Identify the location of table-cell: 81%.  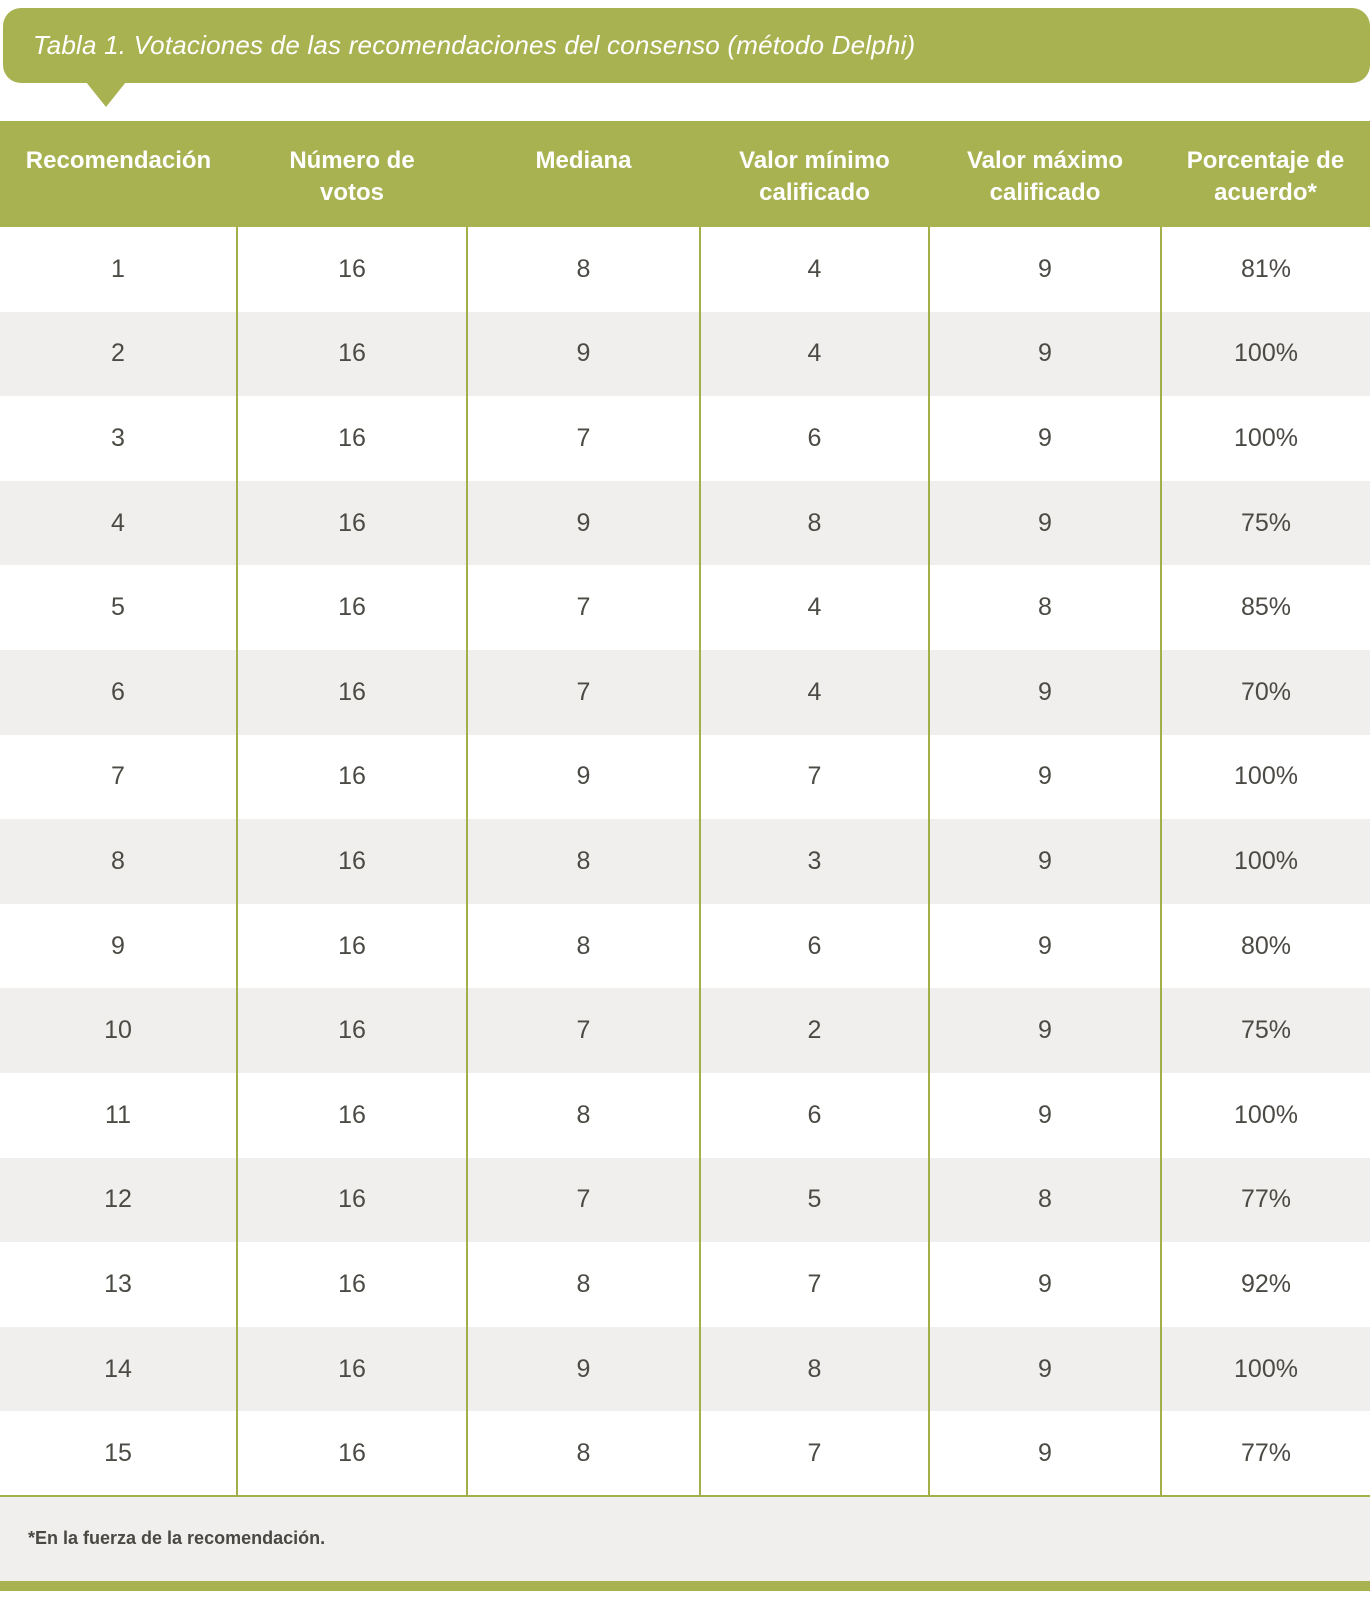
(1265, 269).